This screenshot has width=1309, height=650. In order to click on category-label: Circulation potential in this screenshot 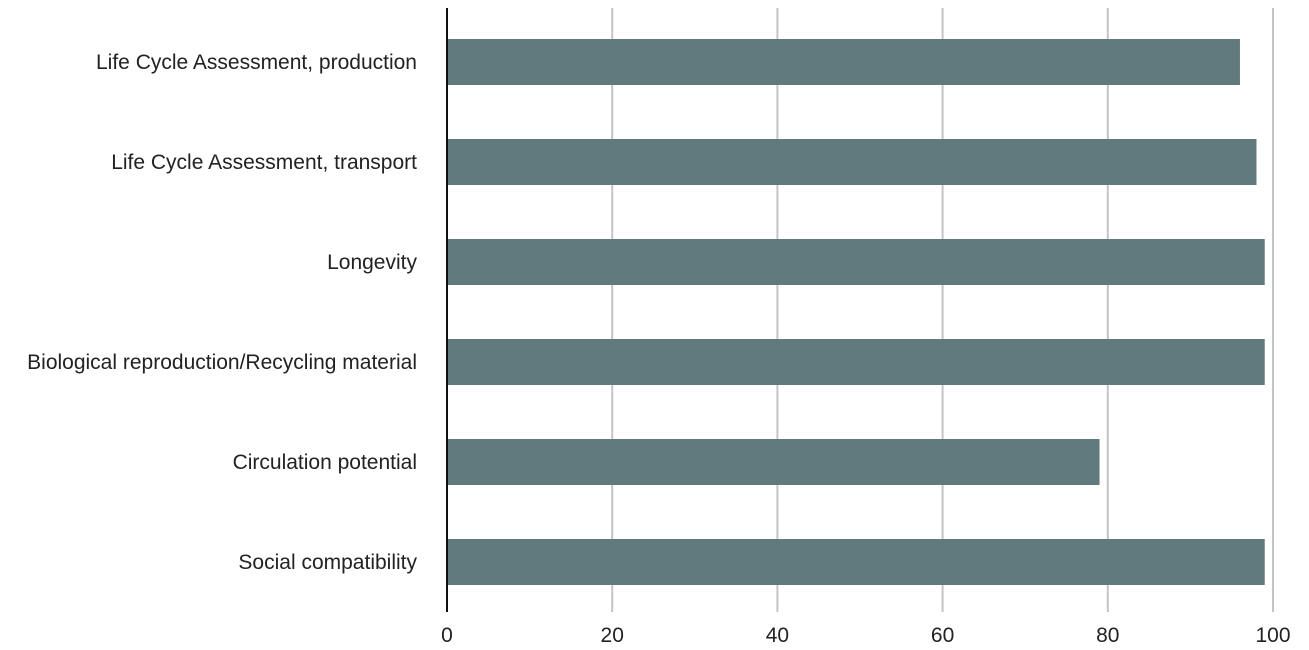, I will do `click(325, 462)`.